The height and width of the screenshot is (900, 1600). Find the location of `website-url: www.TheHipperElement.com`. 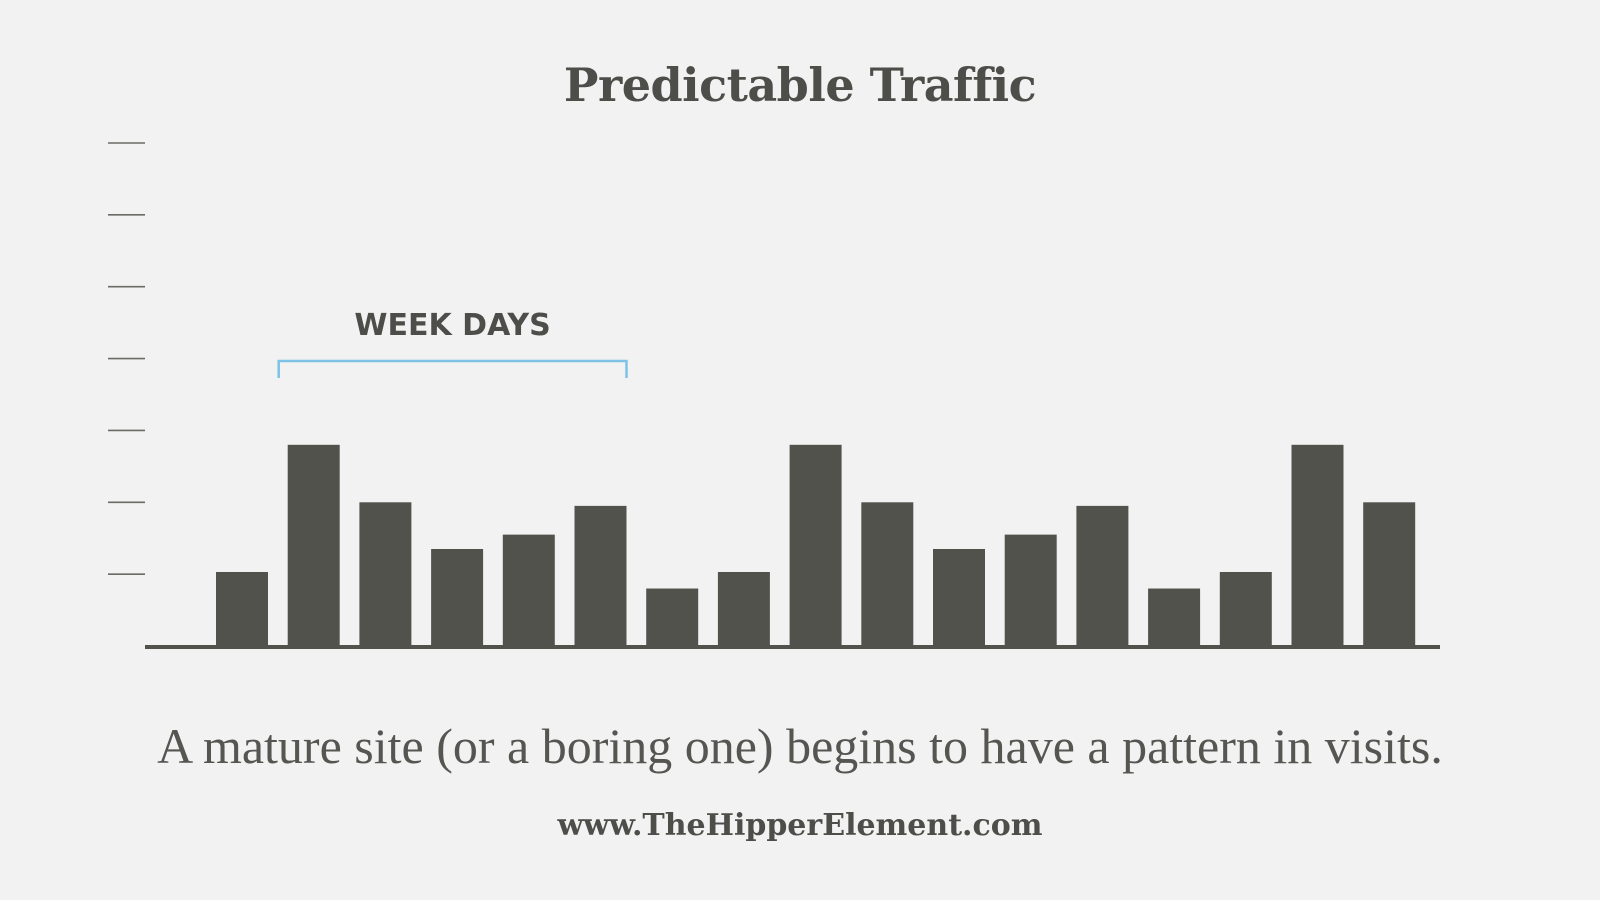

website-url: www.TheHipperElement.com is located at coordinates (800, 825).